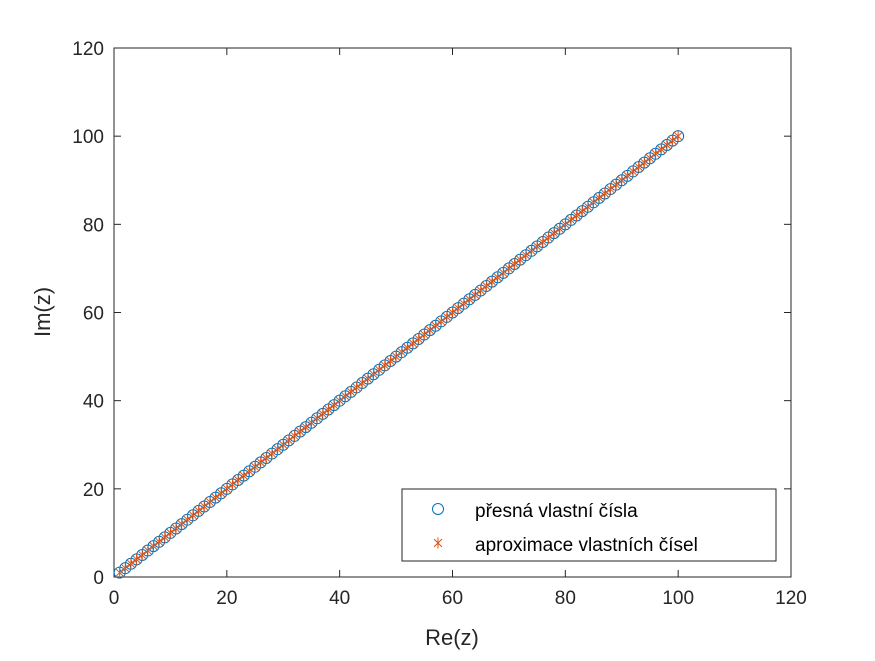  What do you see at coordinates (114, 598) in the screenshot?
I see `x-tick-label: 0` at bounding box center [114, 598].